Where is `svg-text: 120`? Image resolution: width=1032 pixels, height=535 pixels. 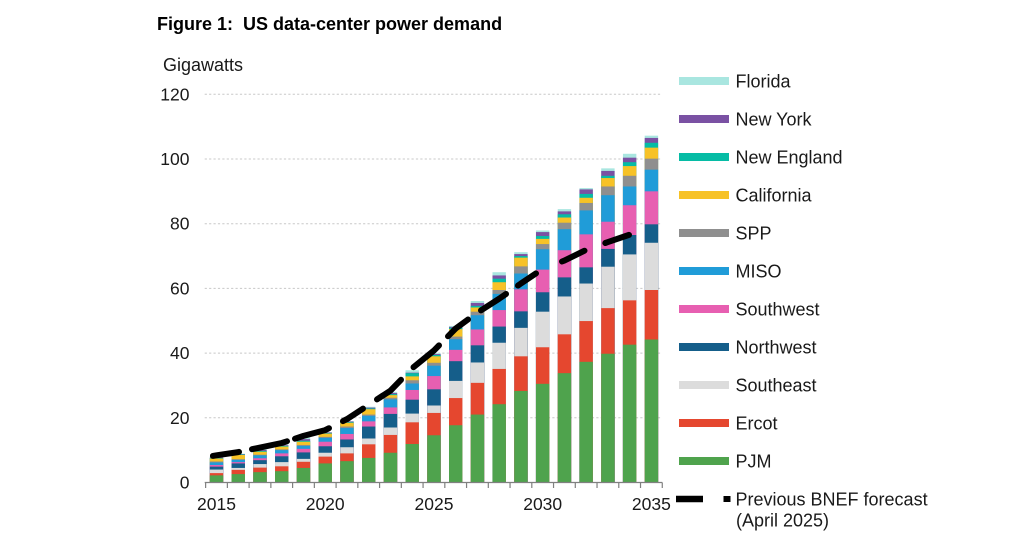 svg-text: 120 is located at coordinates (174, 94).